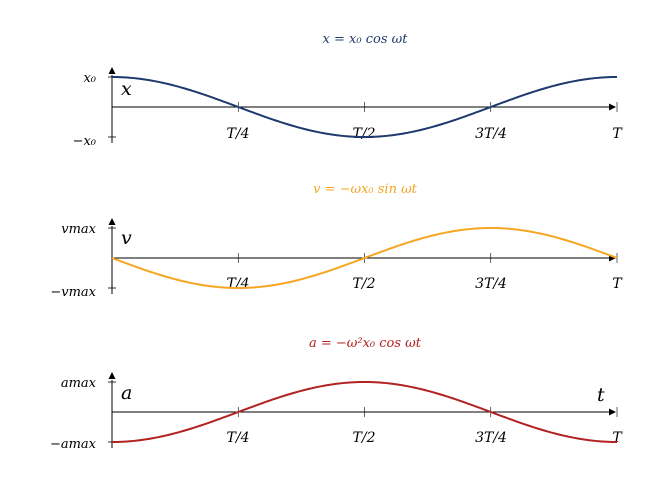  What do you see at coordinates (89, 78) in the screenshot?
I see `y-tick-max: x₀` at bounding box center [89, 78].